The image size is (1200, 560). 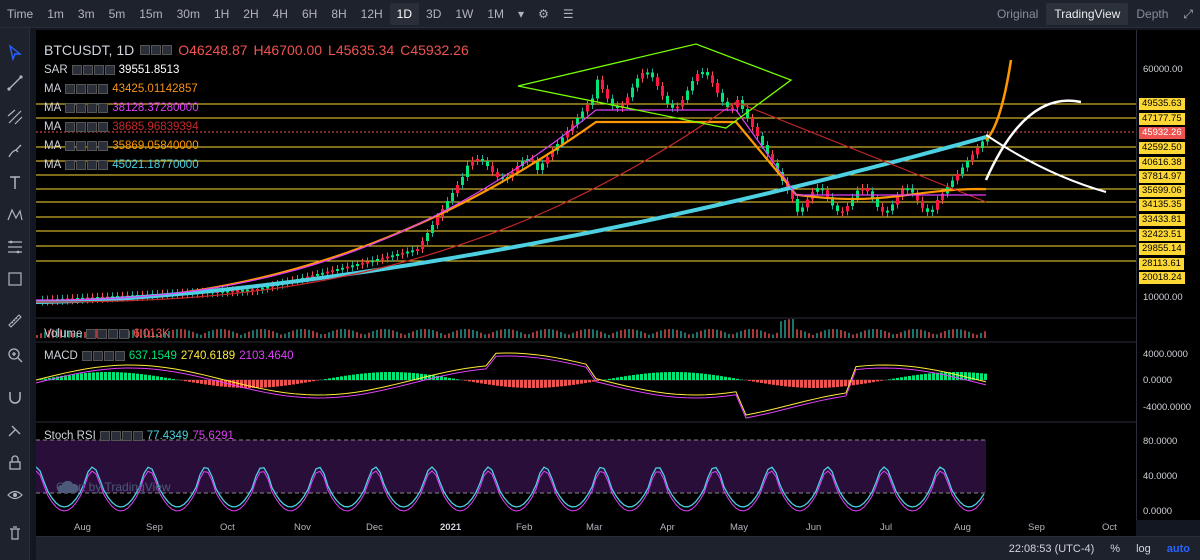 I want to click on chart-type-dropdown: ▾, so click(x=521, y=13).